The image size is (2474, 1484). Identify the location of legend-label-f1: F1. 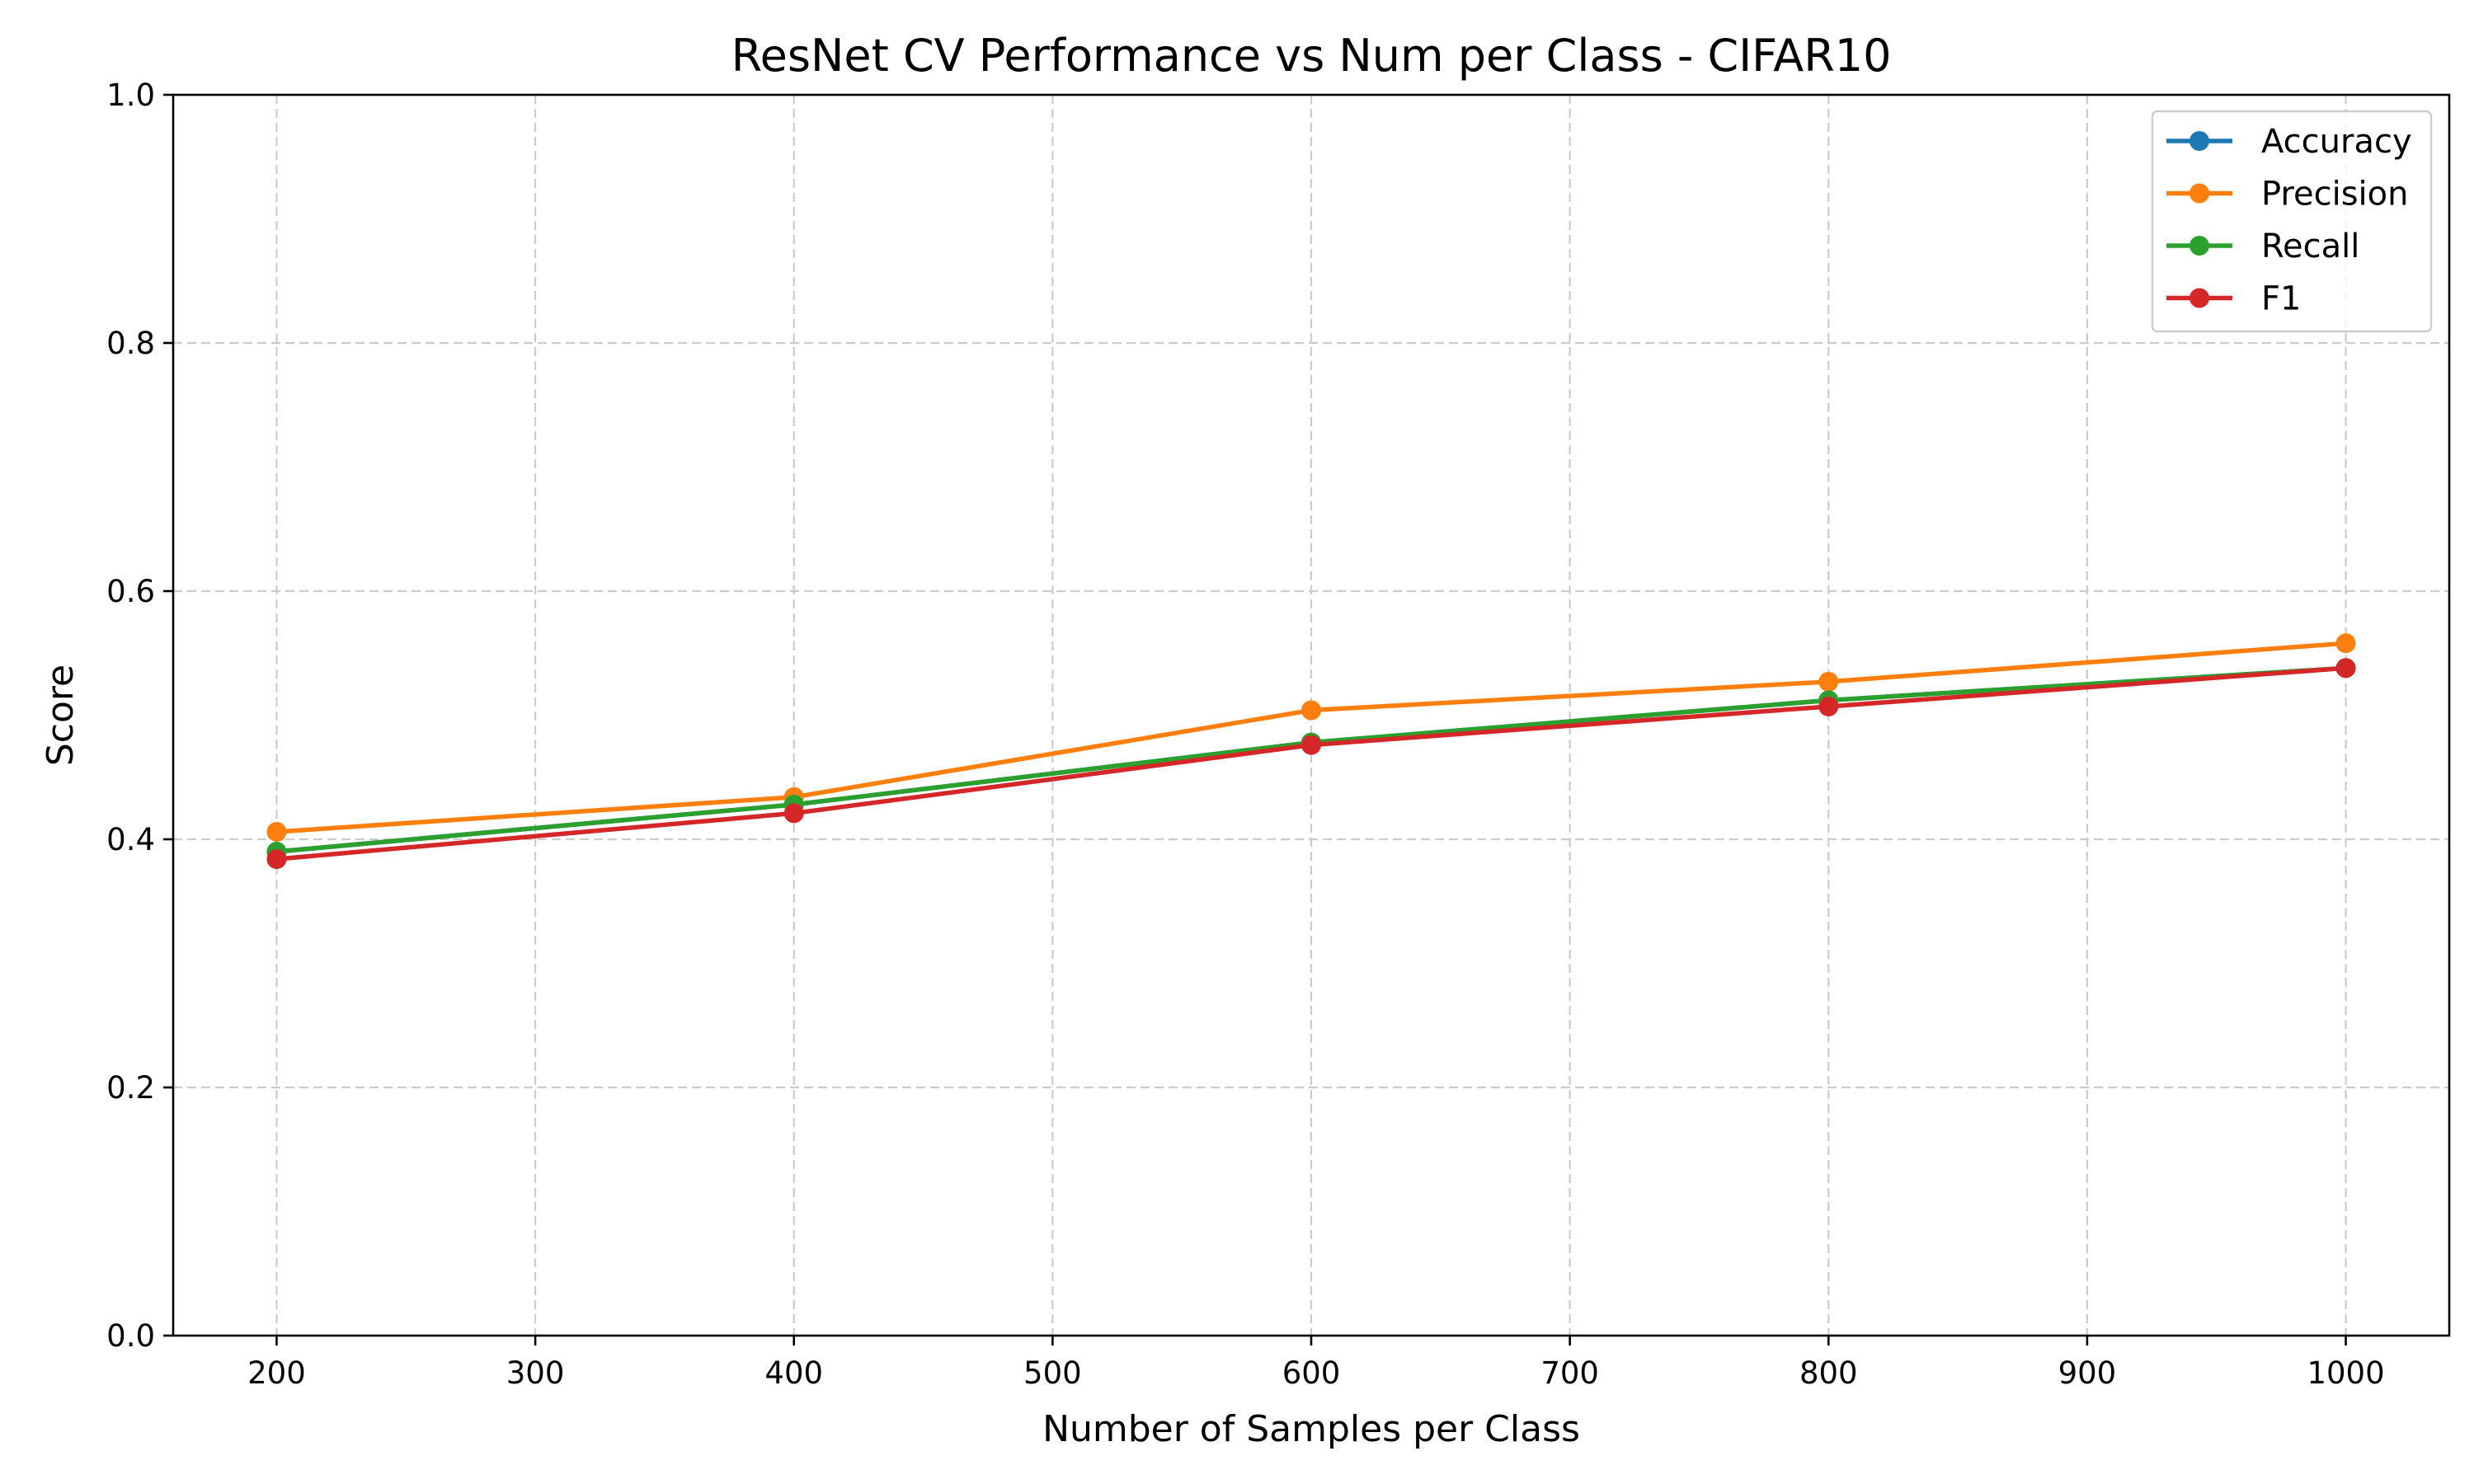
(2281, 299).